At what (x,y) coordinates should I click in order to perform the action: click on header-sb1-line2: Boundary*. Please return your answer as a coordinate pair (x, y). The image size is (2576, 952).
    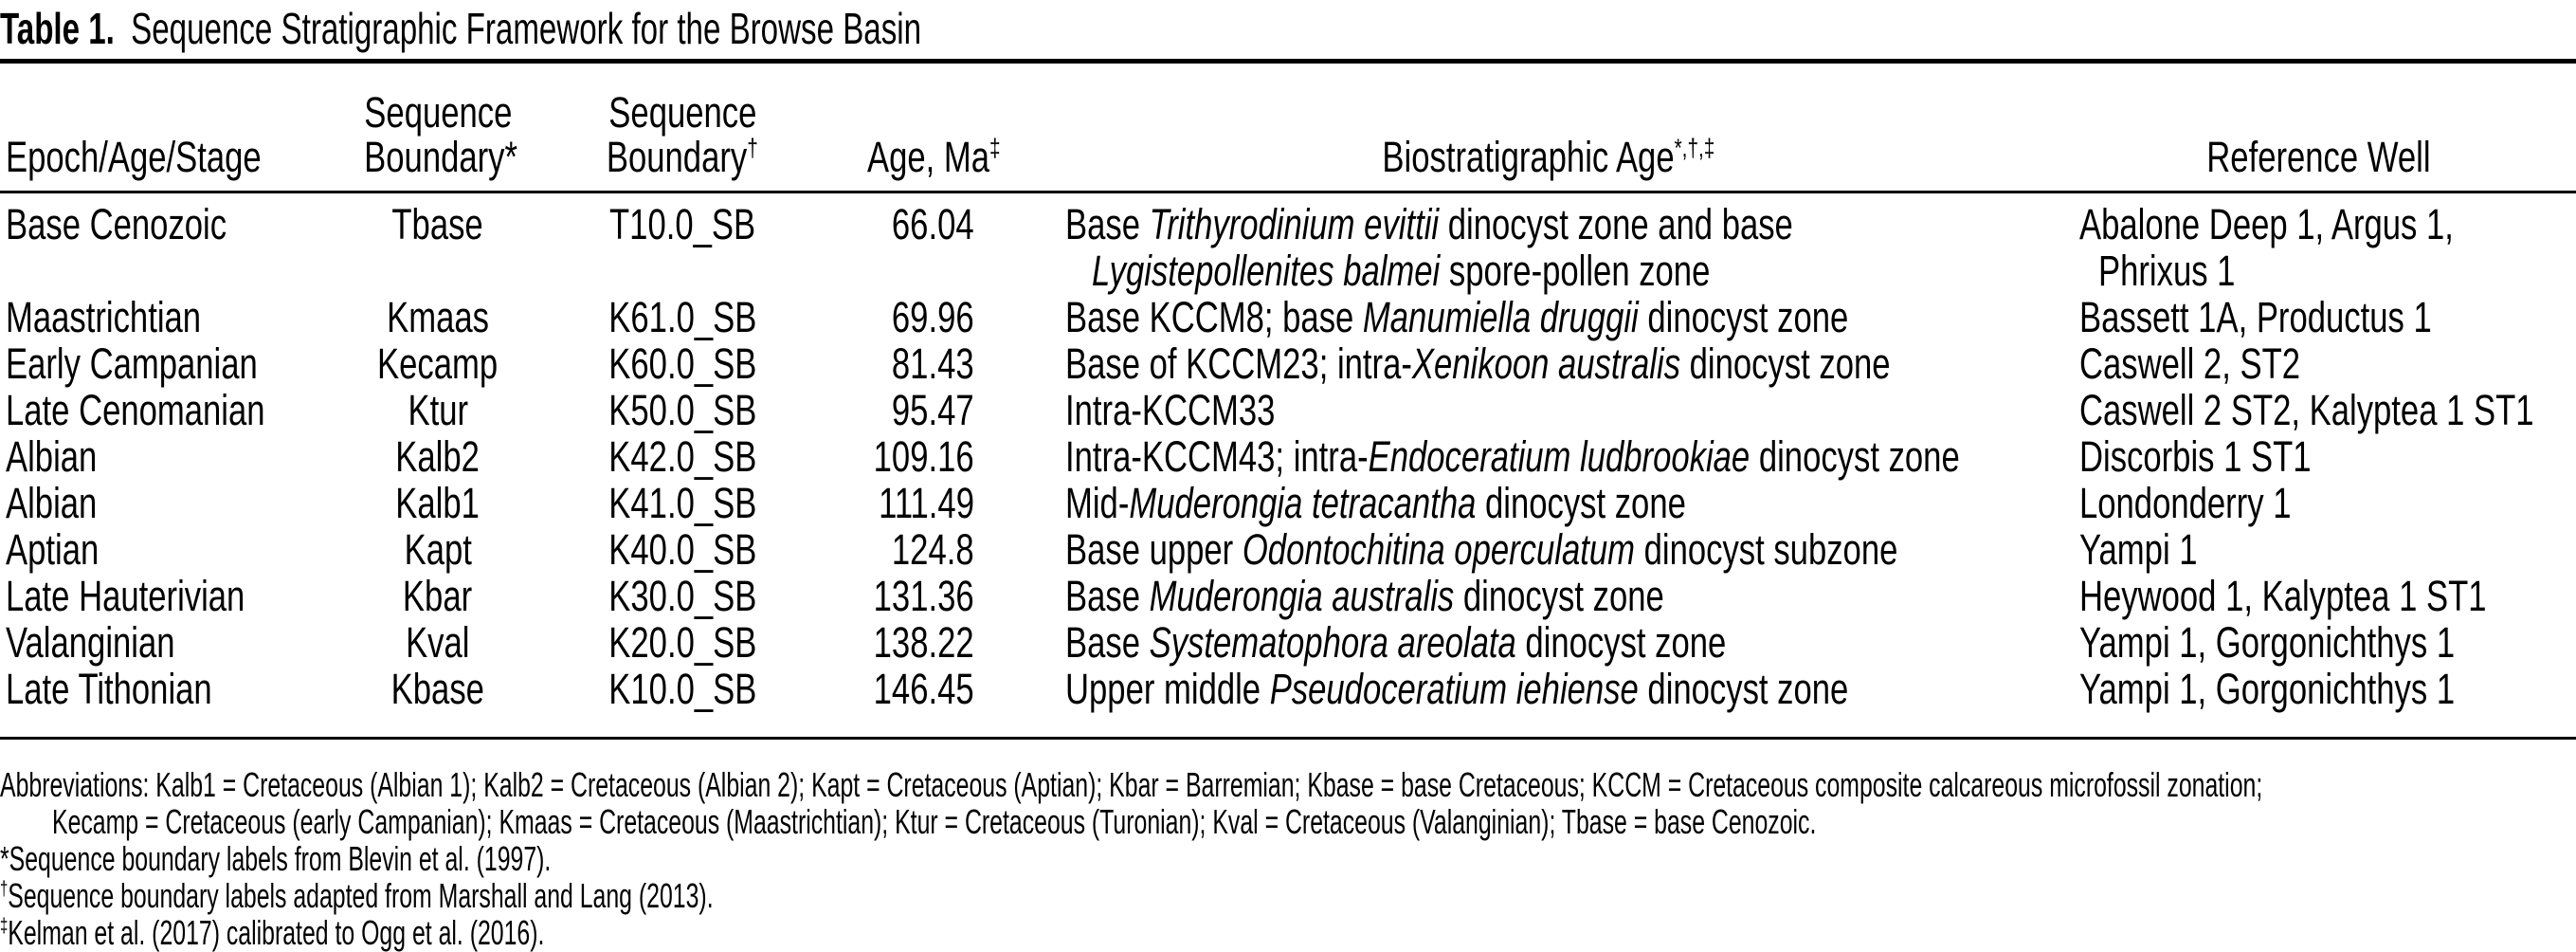
    Looking at the image, I should click on (440, 157).